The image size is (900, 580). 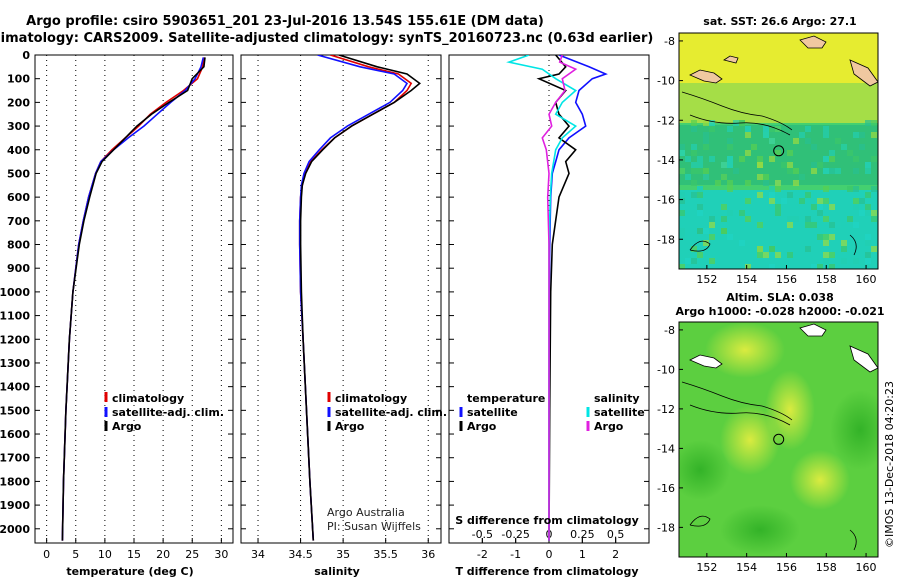 I want to click on legend-argo-label: Argo, so click(x=127, y=426).